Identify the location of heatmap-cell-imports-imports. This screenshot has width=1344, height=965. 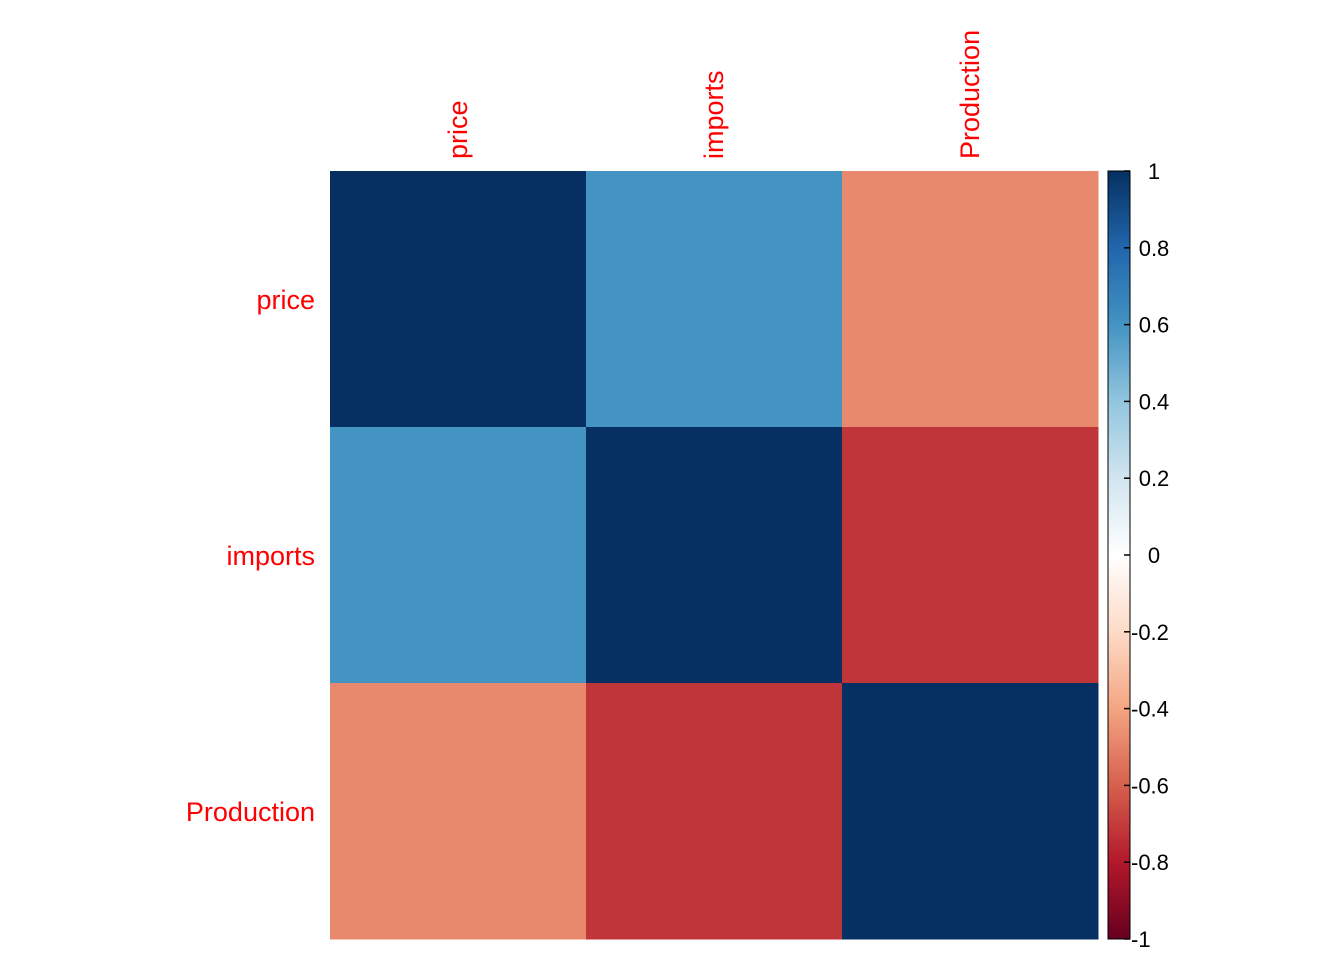
(714, 555).